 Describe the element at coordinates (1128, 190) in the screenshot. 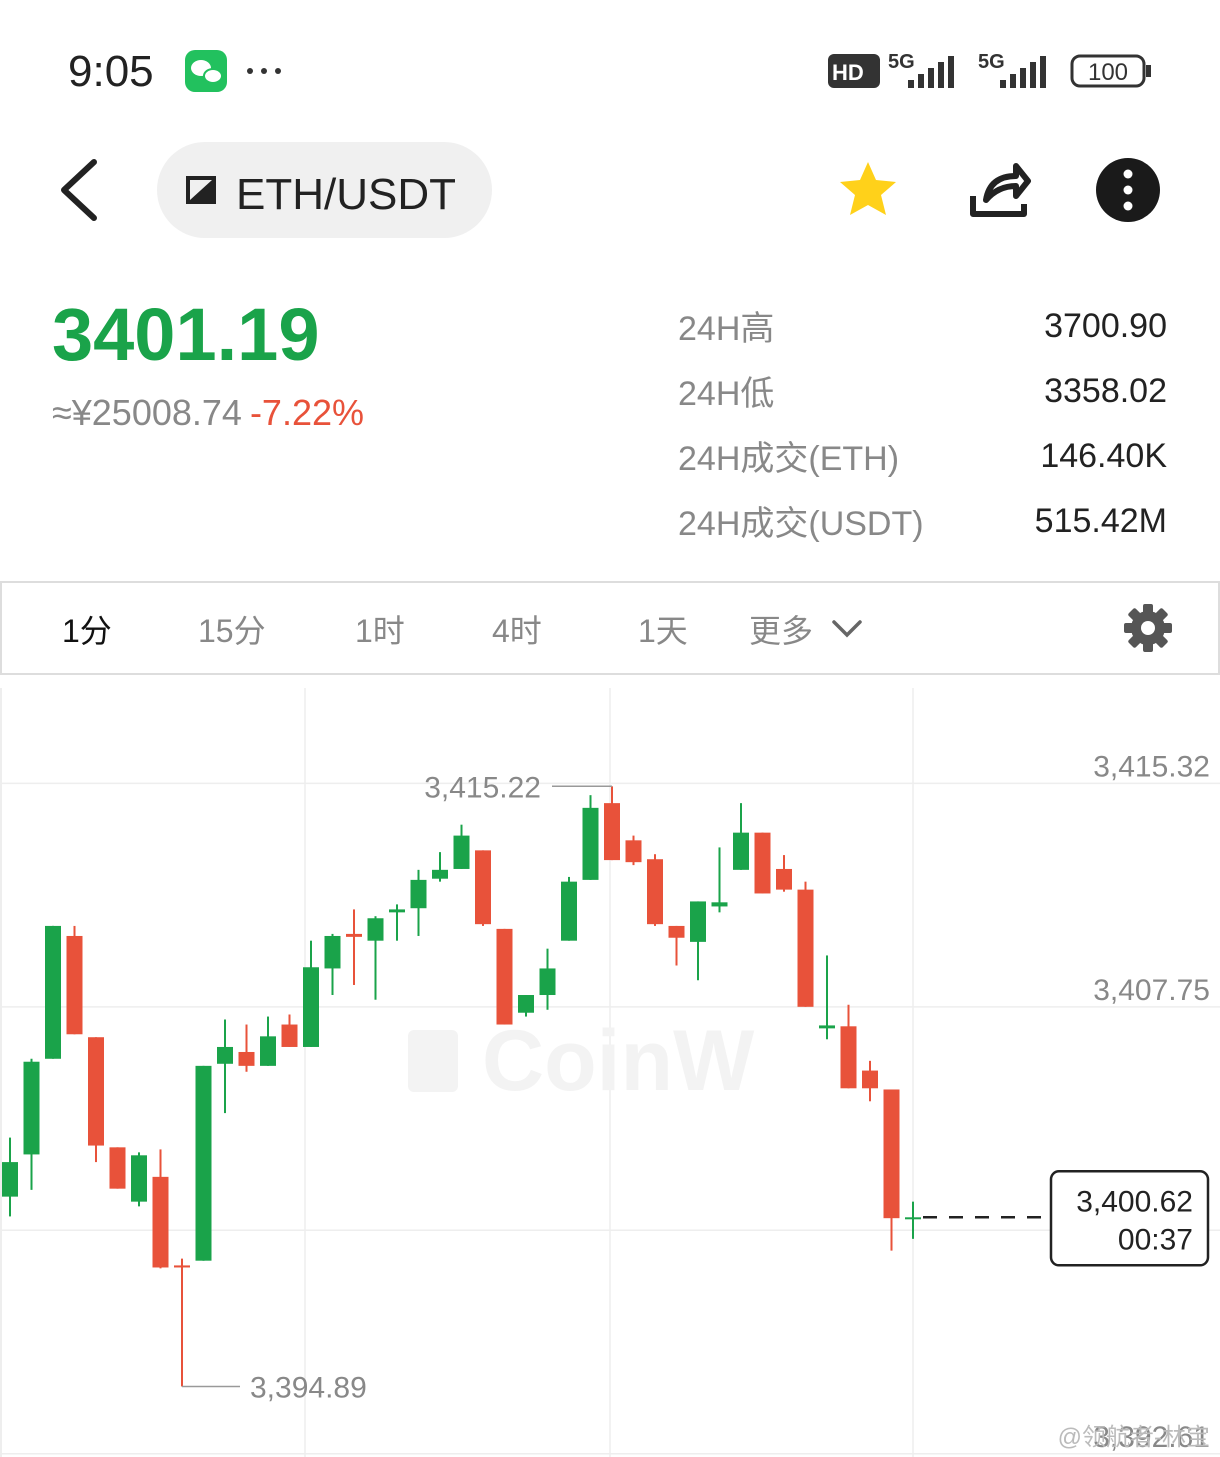

I see `menu-dots` at that location.